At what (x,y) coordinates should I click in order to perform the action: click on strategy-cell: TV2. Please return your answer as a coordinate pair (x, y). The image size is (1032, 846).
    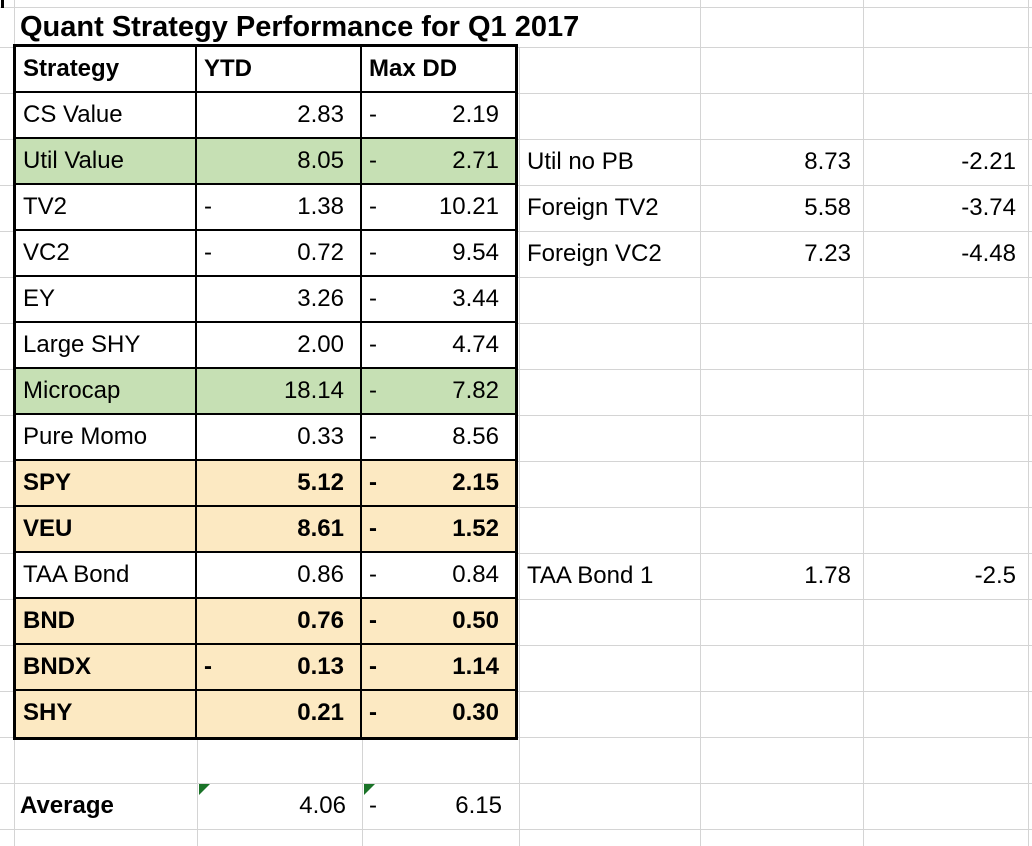
    Looking at the image, I should click on (106, 208).